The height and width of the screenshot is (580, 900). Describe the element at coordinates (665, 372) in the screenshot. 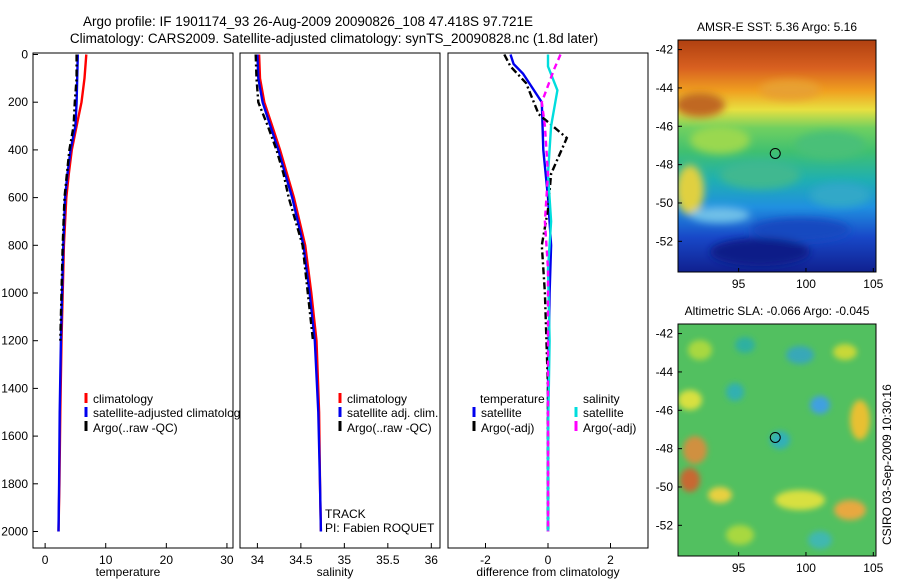

I see `sla-lat-tick-label: -44` at that location.